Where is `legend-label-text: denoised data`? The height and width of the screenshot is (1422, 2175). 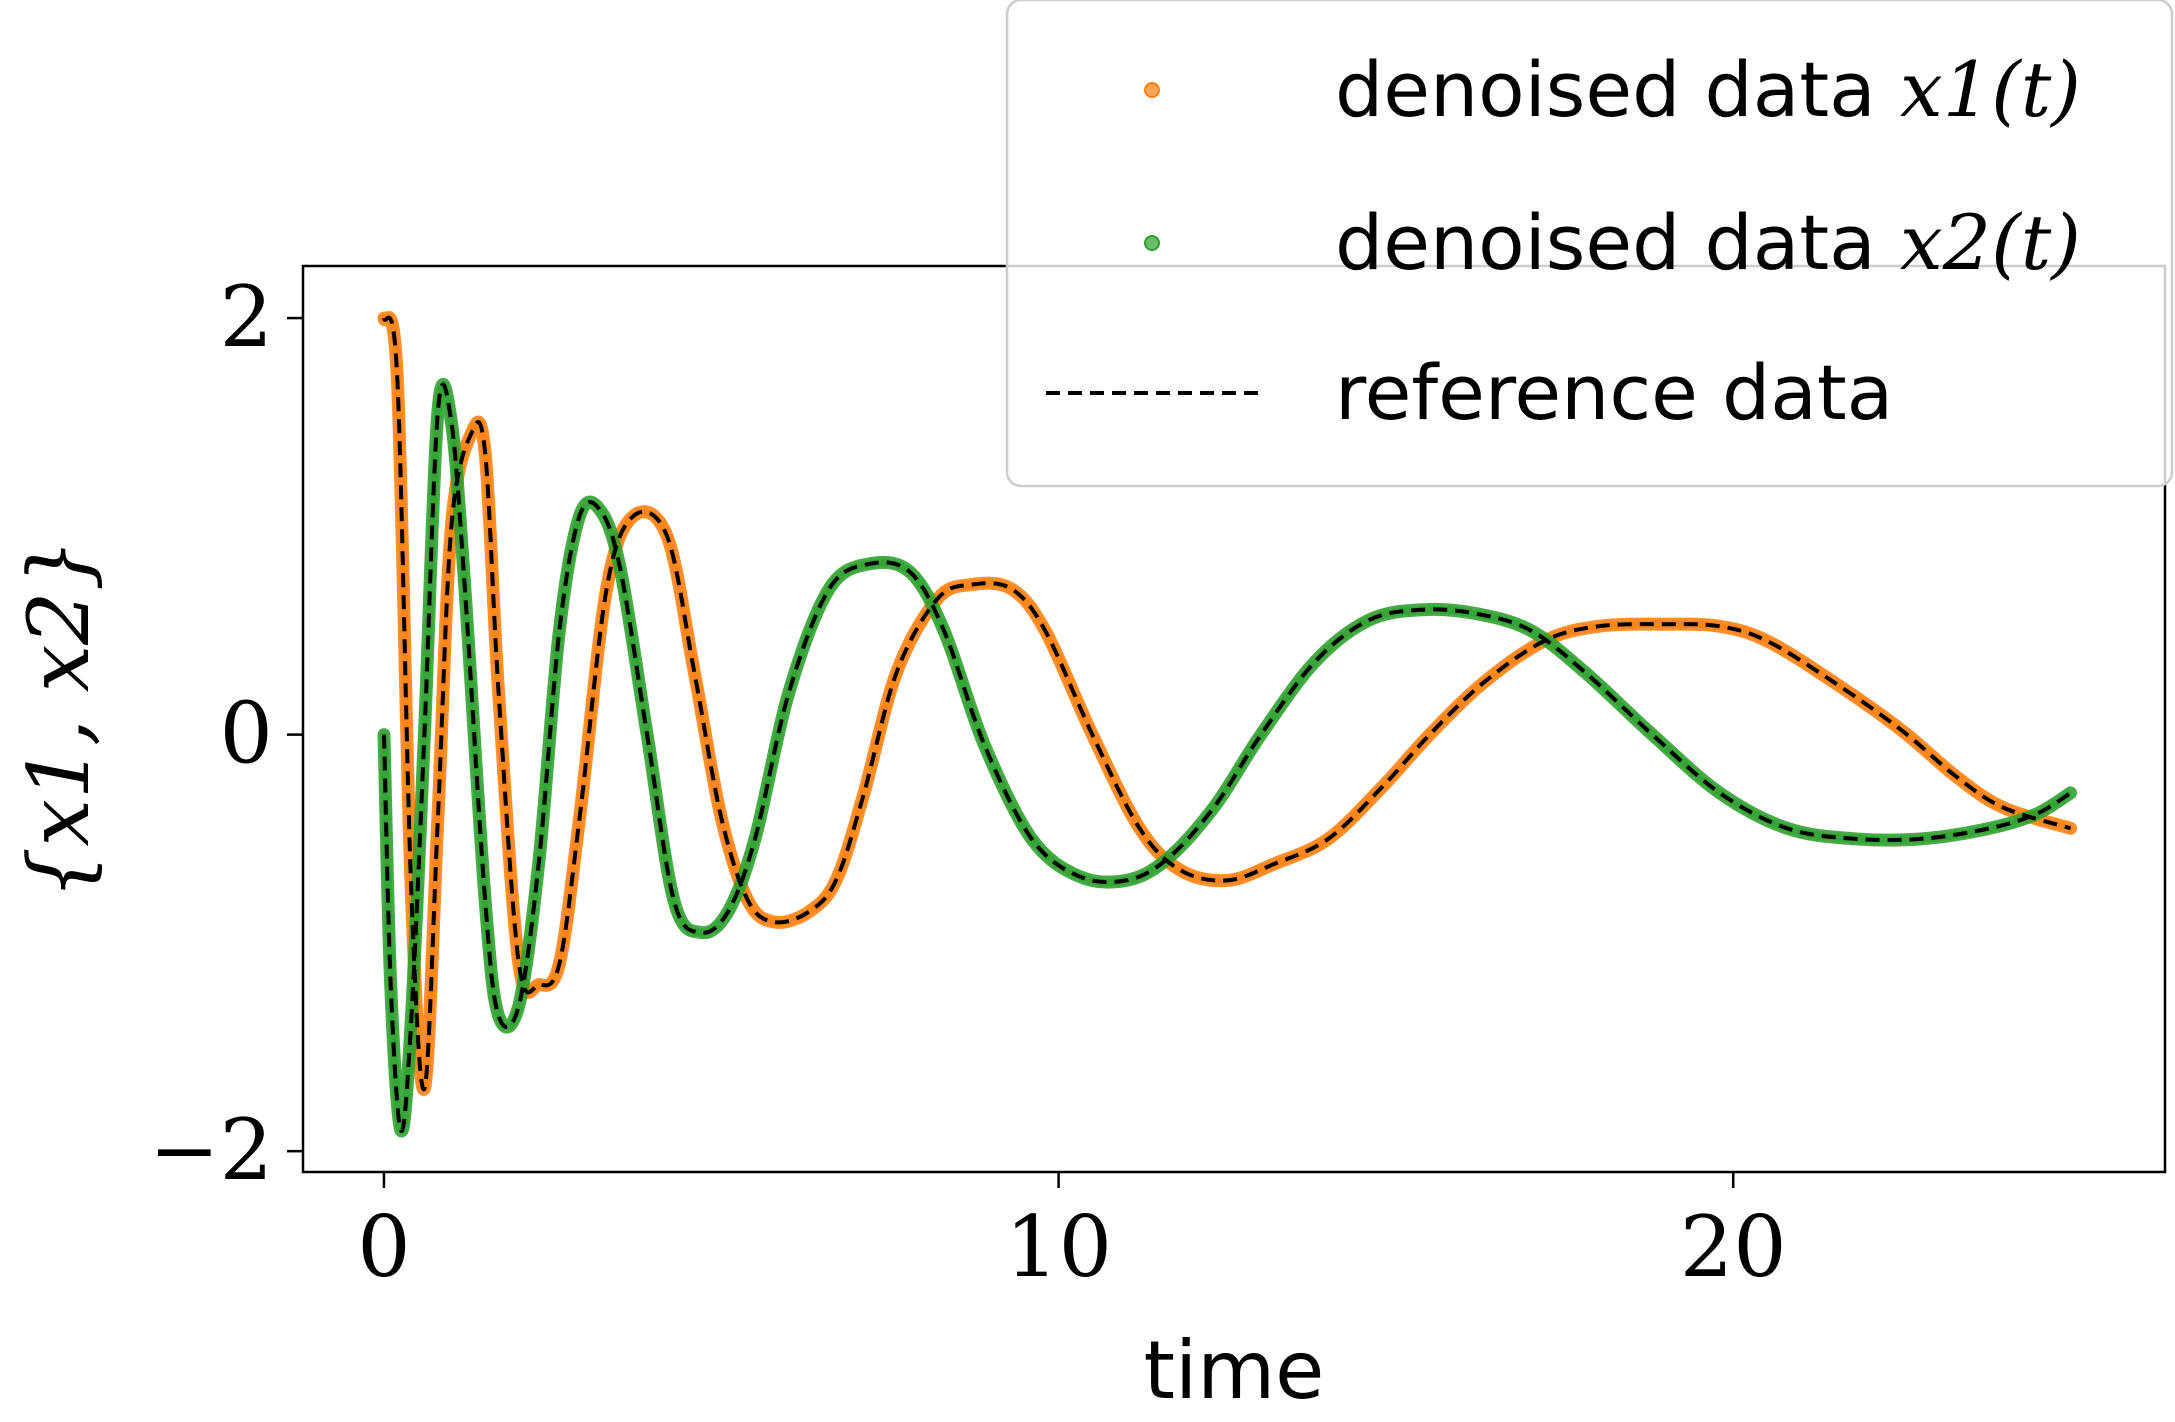
legend-label-text: denoised data is located at coordinates (1617, 242).